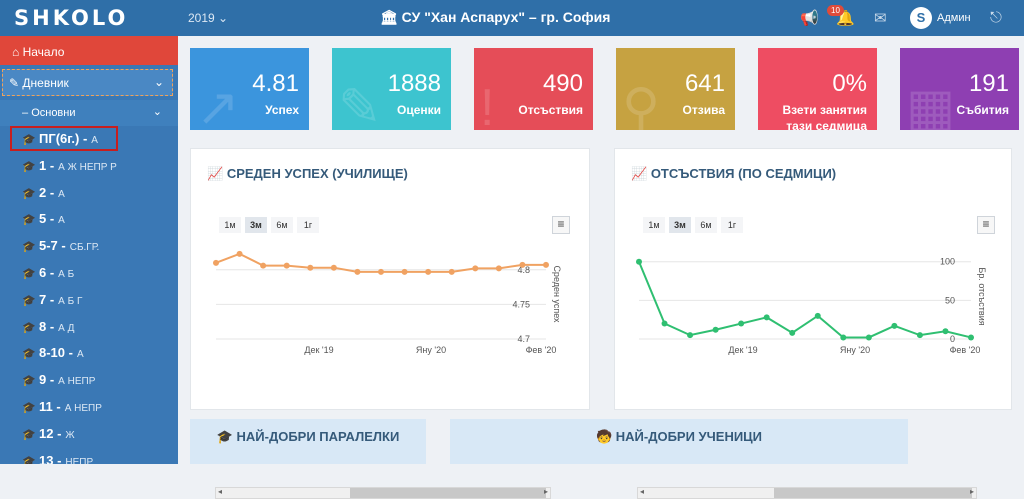 This screenshot has width=1024, height=499. Describe the element at coordinates (880, 18) in the screenshot. I see `envelope-icon: ✉` at that location.